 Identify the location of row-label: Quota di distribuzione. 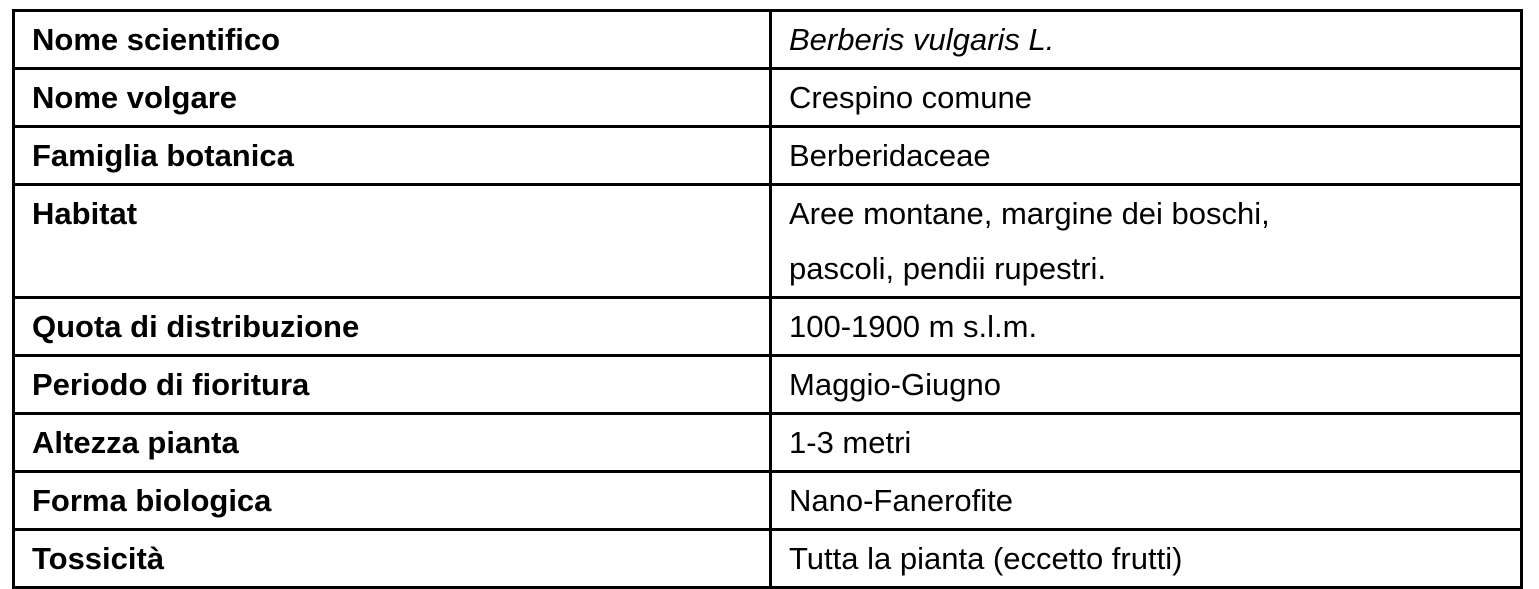
(392, 326).